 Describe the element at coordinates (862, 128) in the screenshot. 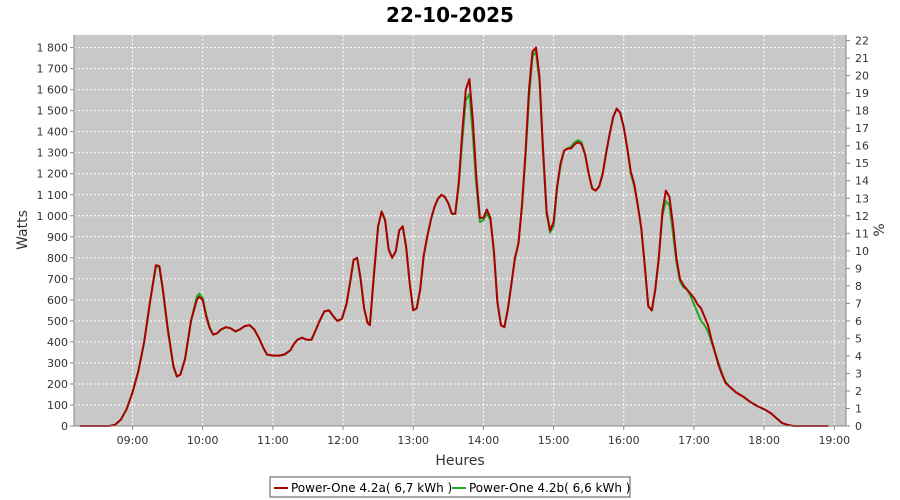

I see `y2-tick-label: 17` at that location.